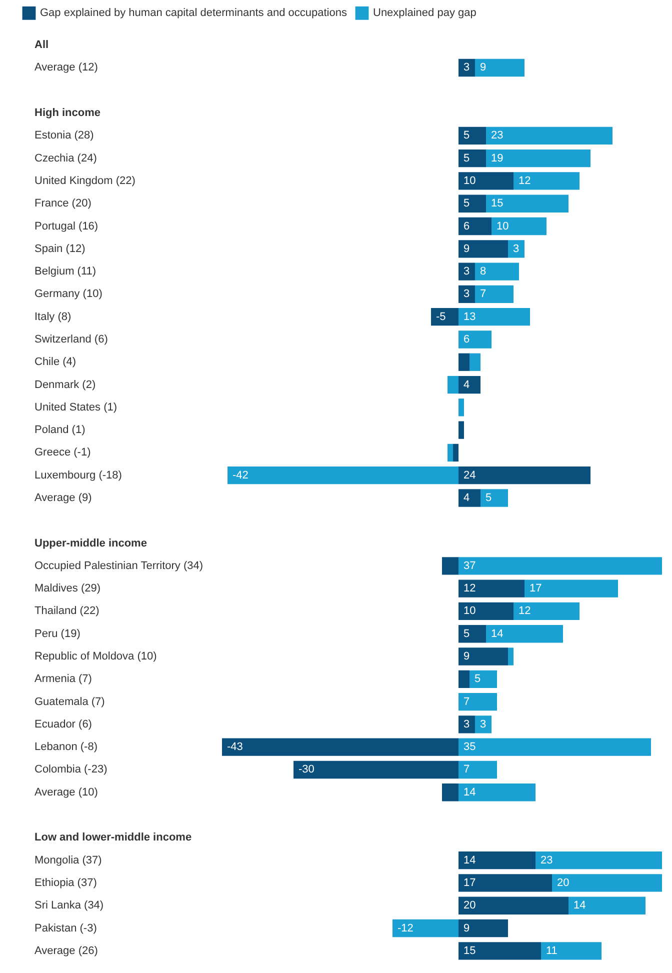 This screenshot has height=973, width=672. Describe the element at coordinates (68, 294) in the screenshot. I see `y-tick-label: Germany (10)` at that location.